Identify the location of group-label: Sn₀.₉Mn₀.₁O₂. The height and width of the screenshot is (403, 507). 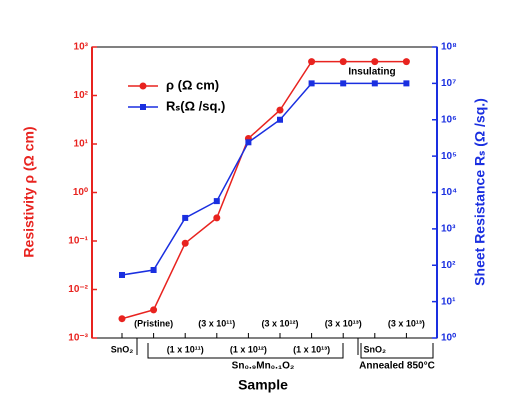
(263, 366).